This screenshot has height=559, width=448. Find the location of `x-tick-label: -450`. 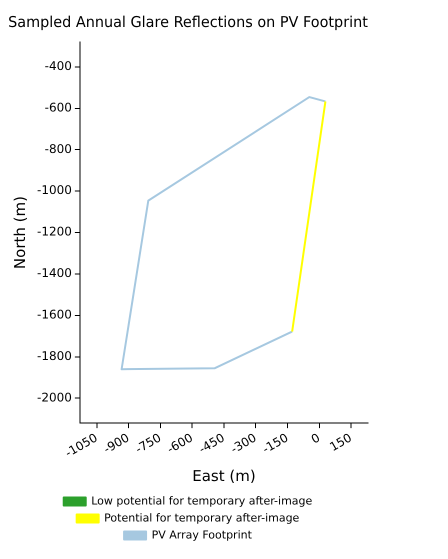

x-tick-label: -450 is located at coordinates (211, 443).